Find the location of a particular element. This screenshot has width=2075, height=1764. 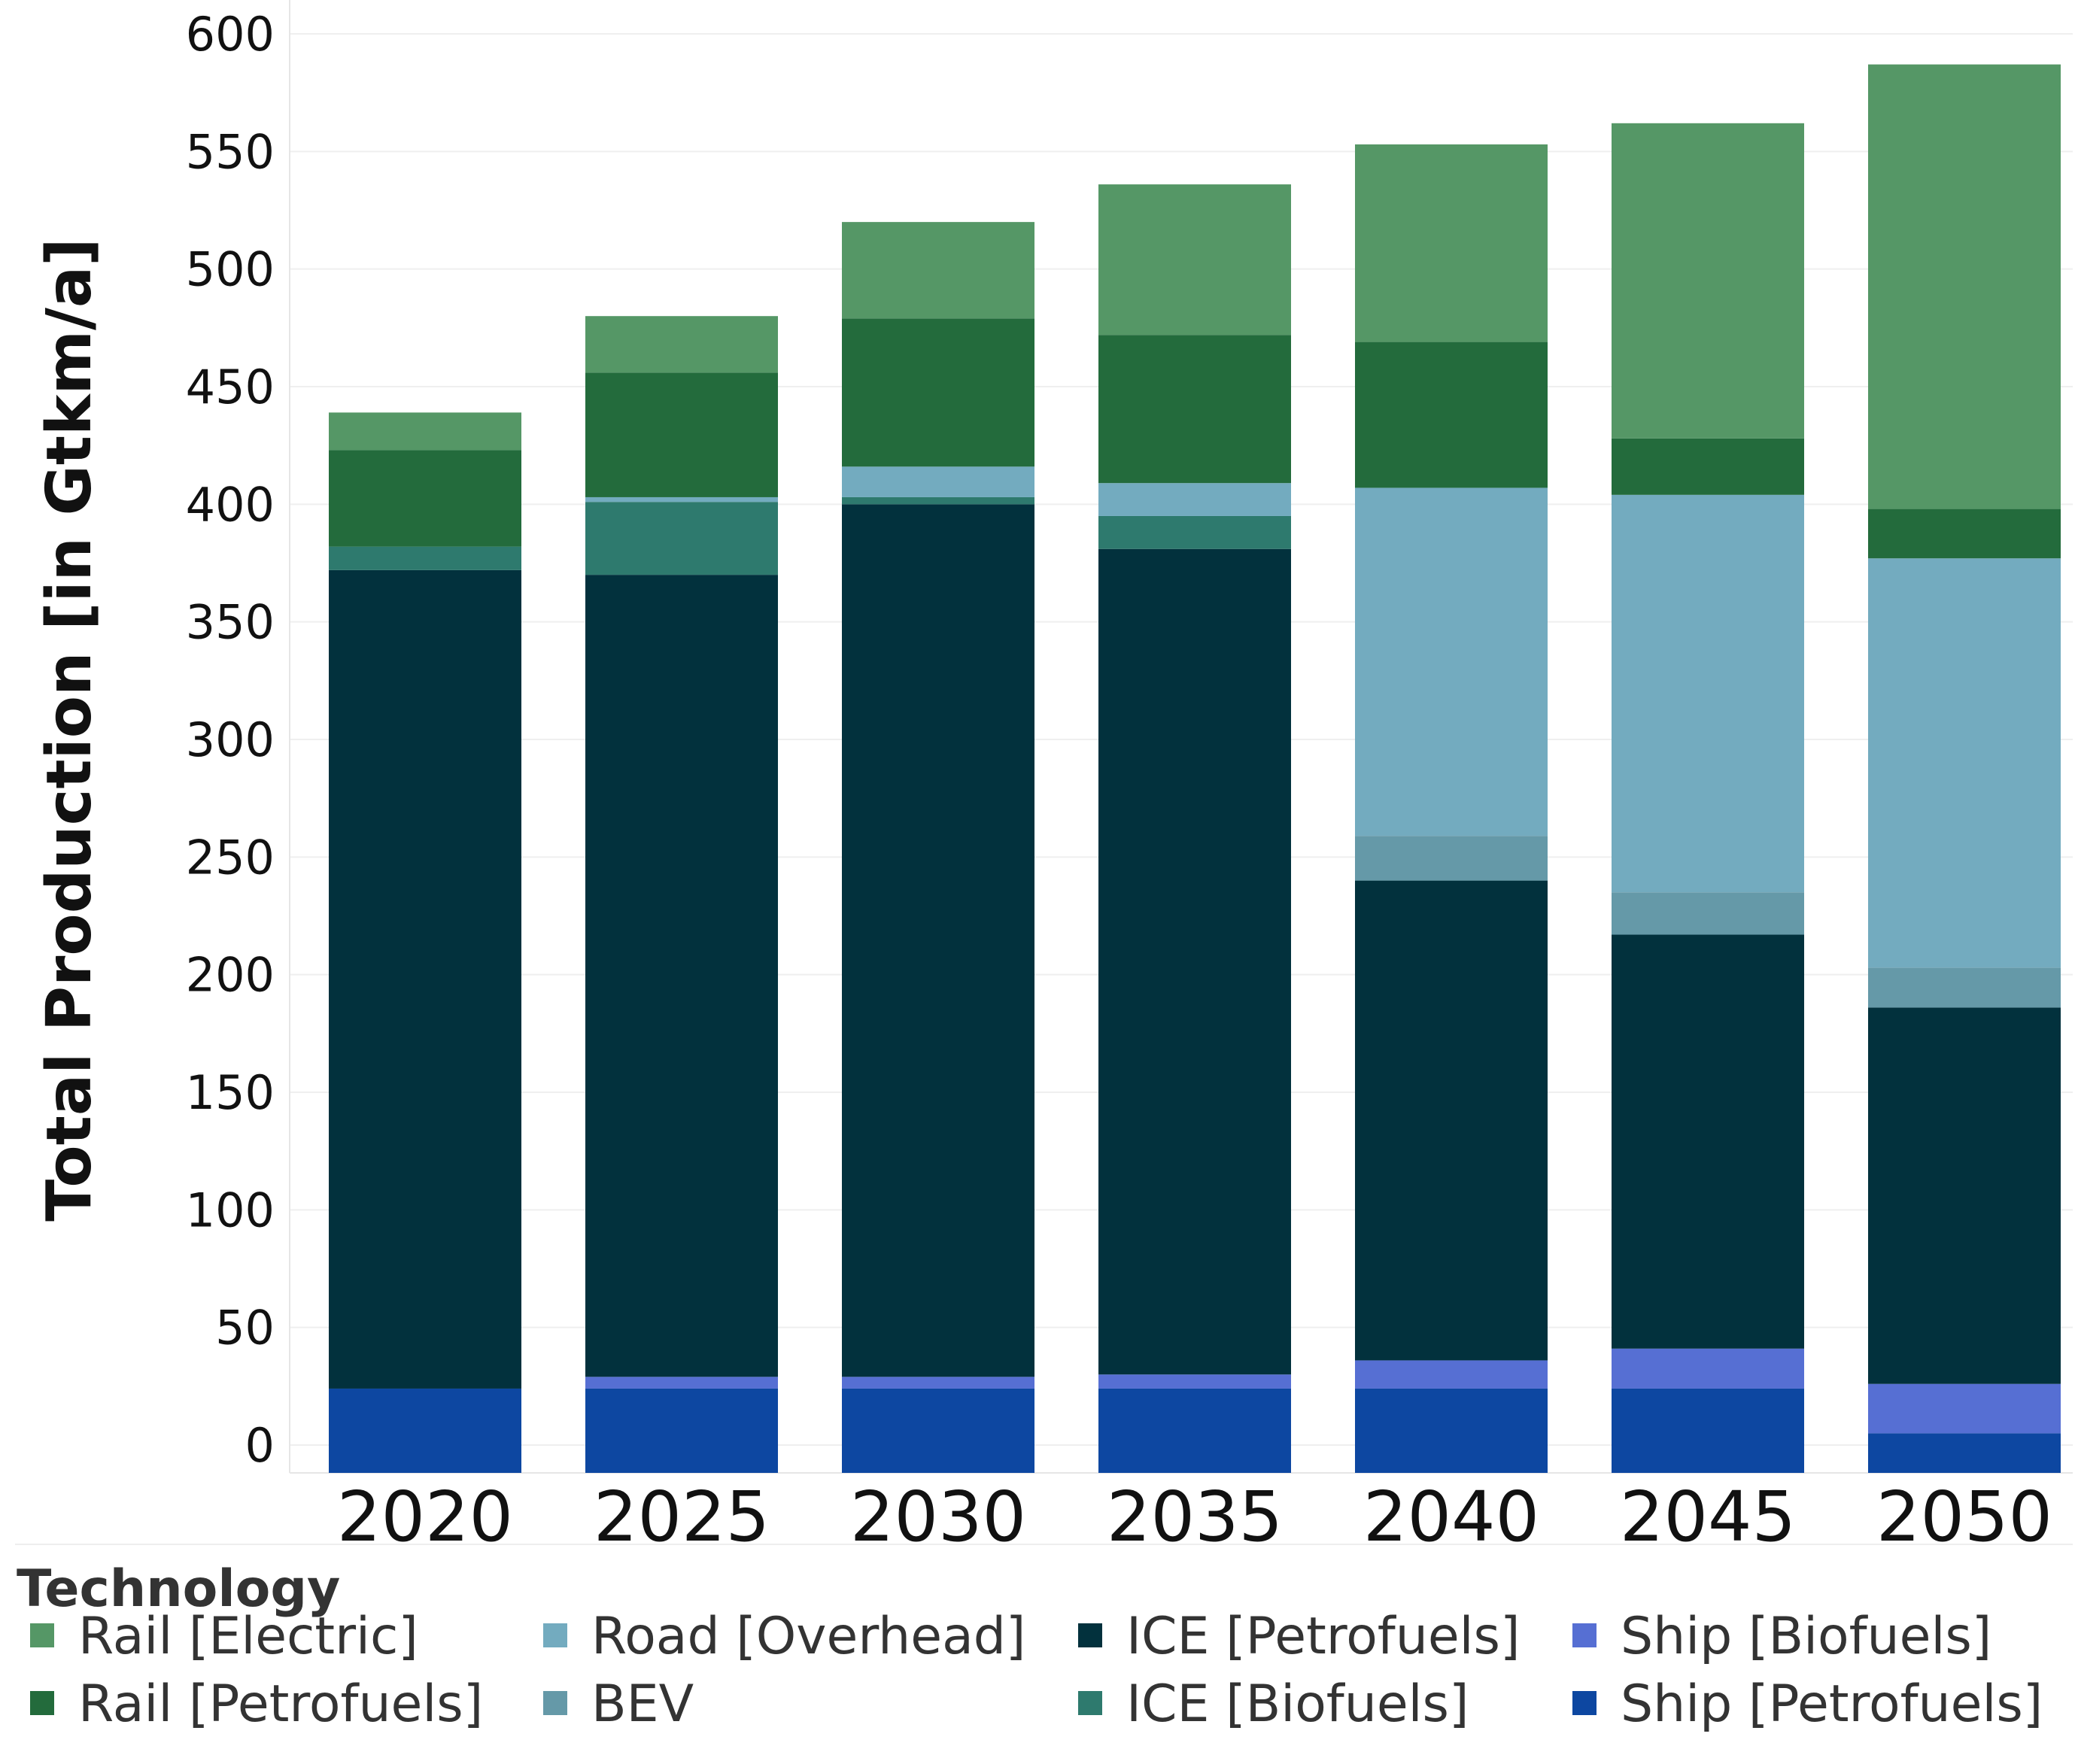

bar-stack-2035 is located at coordinates (1194, 828).